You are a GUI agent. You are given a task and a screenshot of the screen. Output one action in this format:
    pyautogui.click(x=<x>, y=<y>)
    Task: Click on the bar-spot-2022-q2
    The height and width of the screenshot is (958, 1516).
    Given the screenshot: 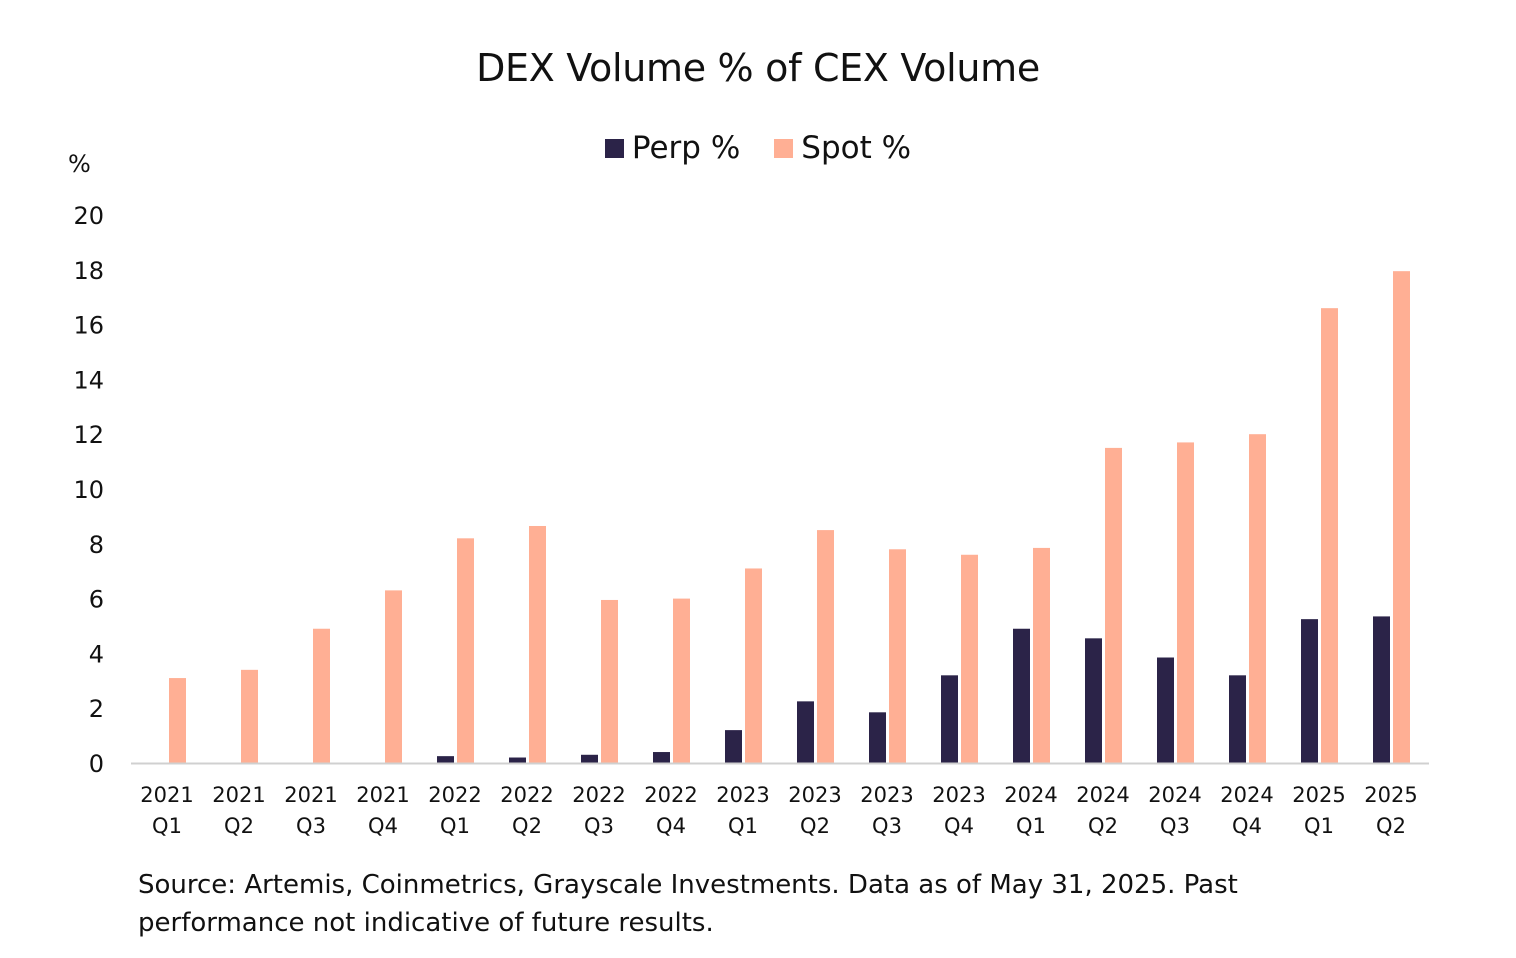 What is the action you would take?
    pyautogui.click(x=537, y=644)
    